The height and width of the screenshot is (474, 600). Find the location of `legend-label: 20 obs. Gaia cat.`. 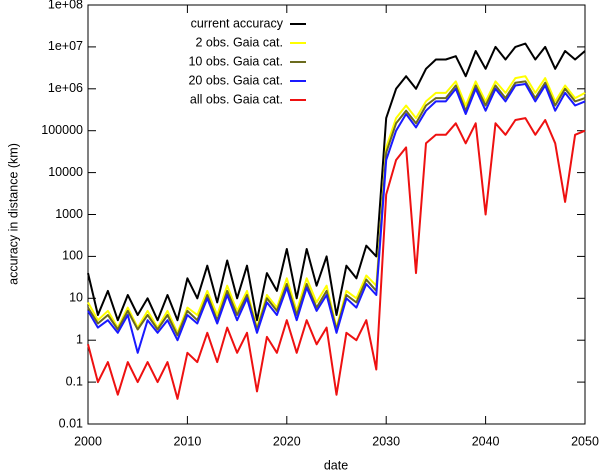

legend-label: 20 obs. Gaia cat. is located at coordinates (235, 80).